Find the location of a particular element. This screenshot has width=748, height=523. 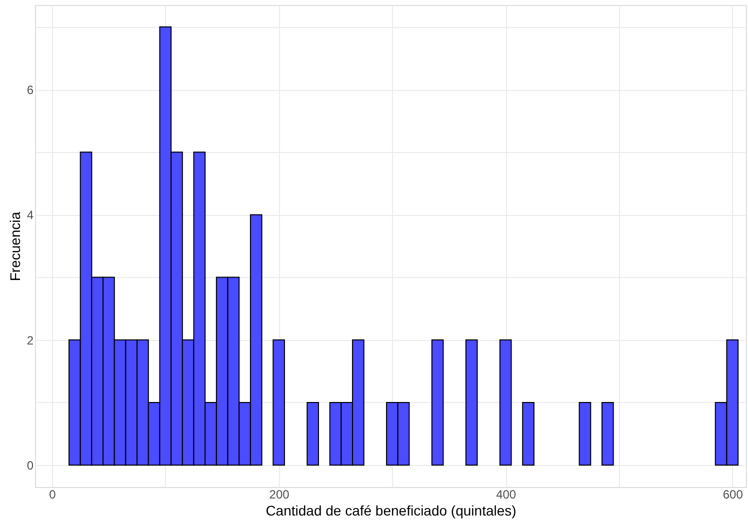

y-tick-label: 0 is located at coordinates (30, 465).